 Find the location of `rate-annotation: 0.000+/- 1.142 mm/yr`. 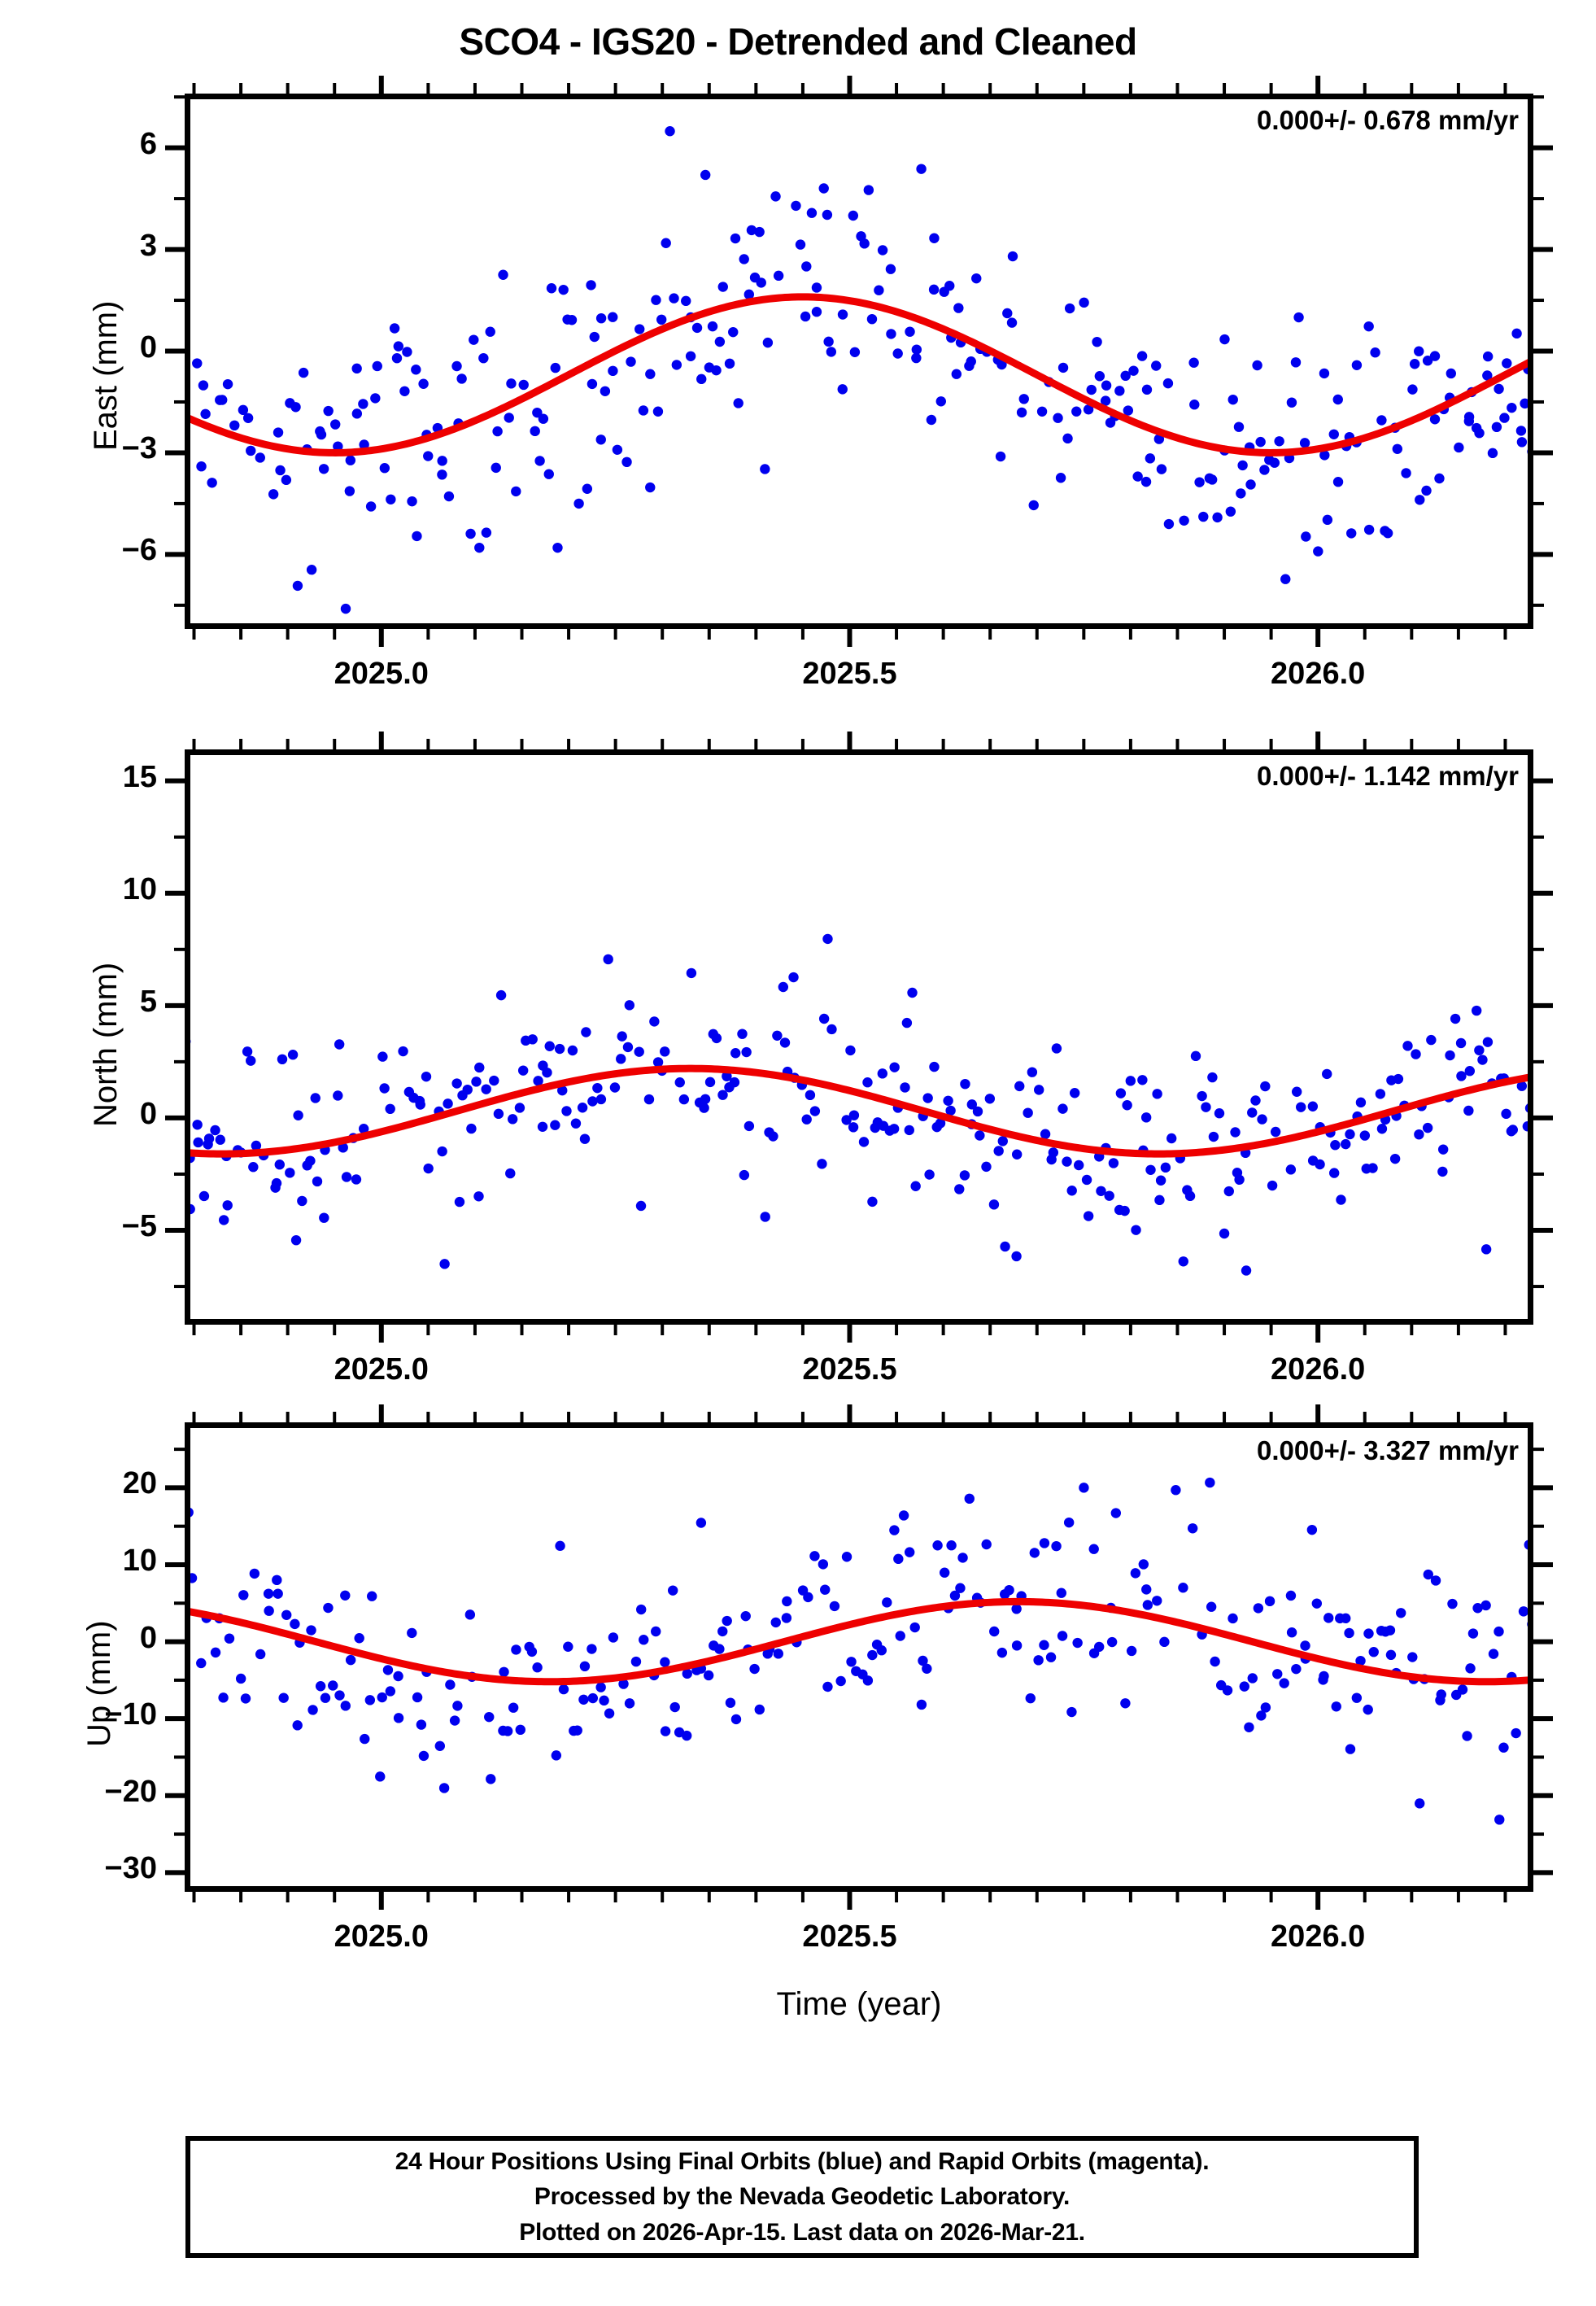

rate-annotation: 0.000+/- 1.142 mm/yr is located at coordinates (1388, 776).